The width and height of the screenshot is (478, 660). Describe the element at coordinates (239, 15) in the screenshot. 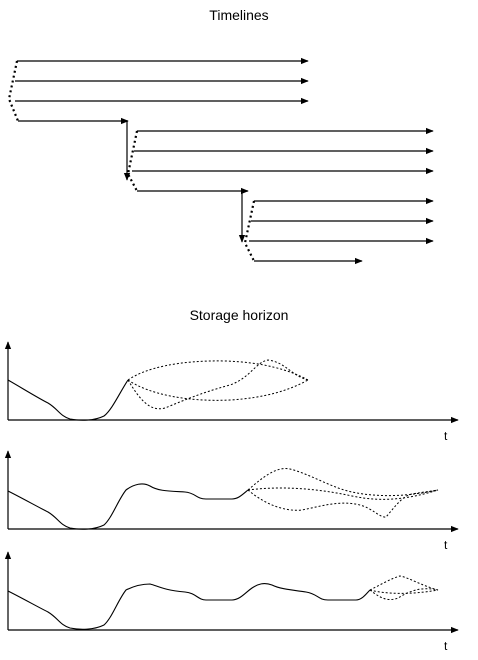

I see `timelines-title: Timelines` at that location.